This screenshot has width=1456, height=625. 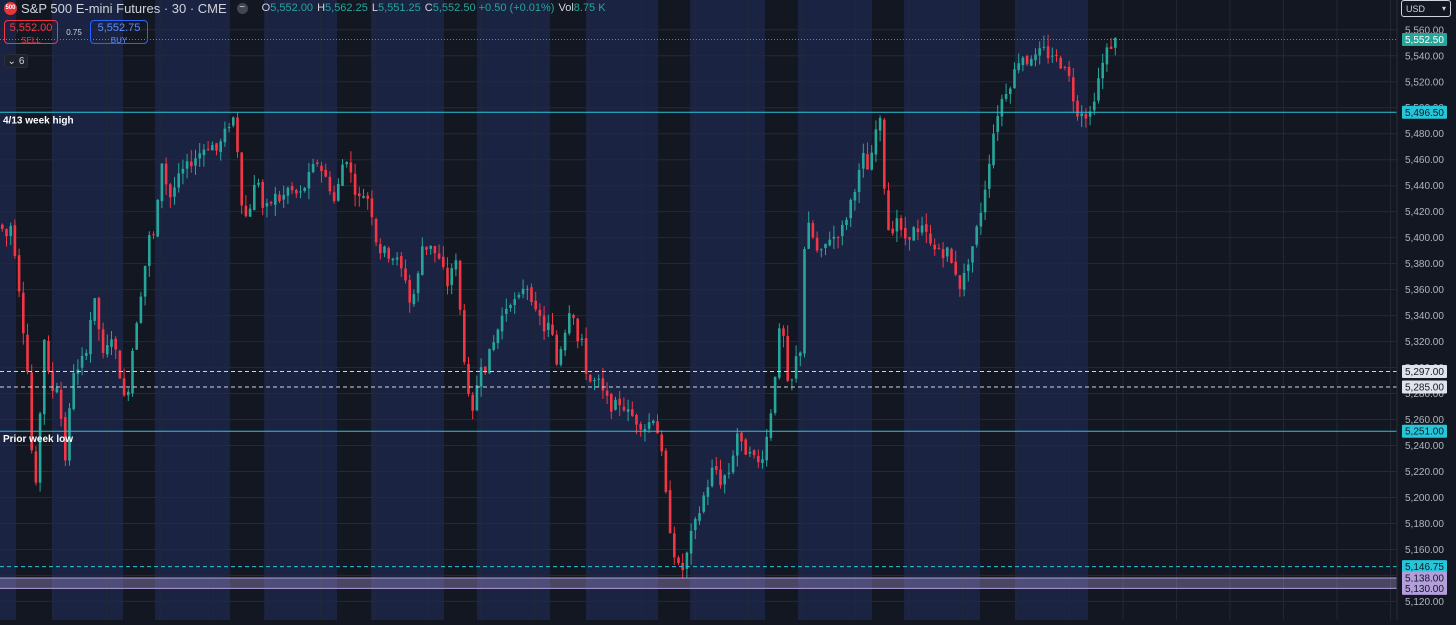 What do you see at coordinates (399, 8) in the screenshot?
I see `ohlc-value: 5,551.25` at bounding box center [399, 8].